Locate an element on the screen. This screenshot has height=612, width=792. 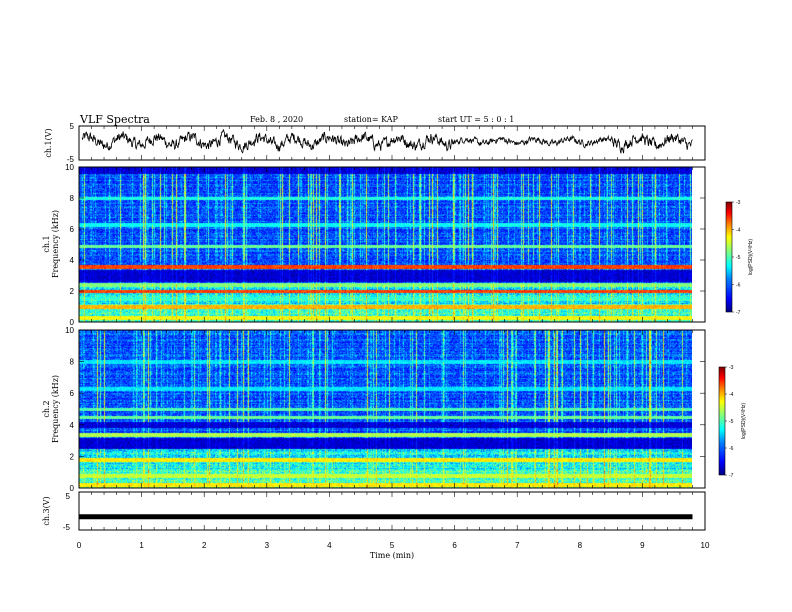
ch2-colorbar: -3 -4 -5 -6 -7 log(PSD)(V²/Hz) is located at coordinates (732, 422).